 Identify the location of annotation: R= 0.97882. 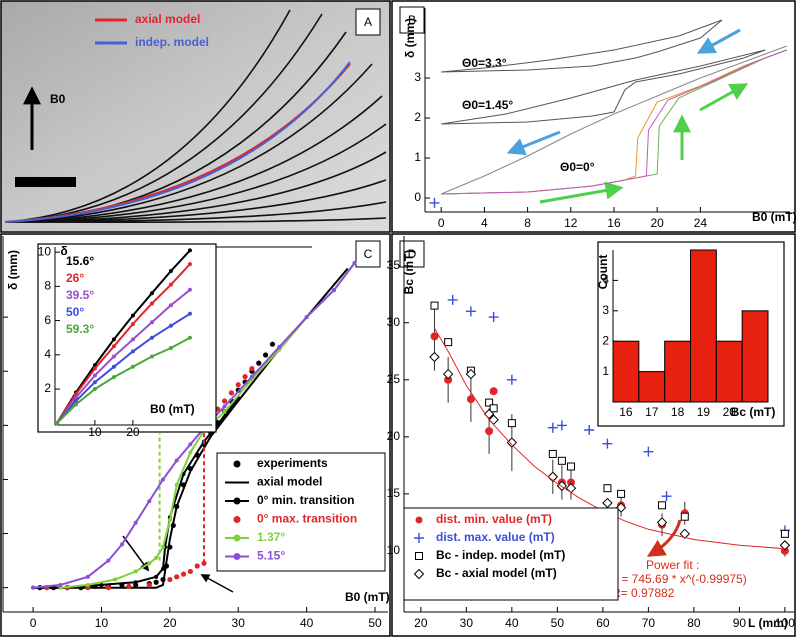
(643, 593).